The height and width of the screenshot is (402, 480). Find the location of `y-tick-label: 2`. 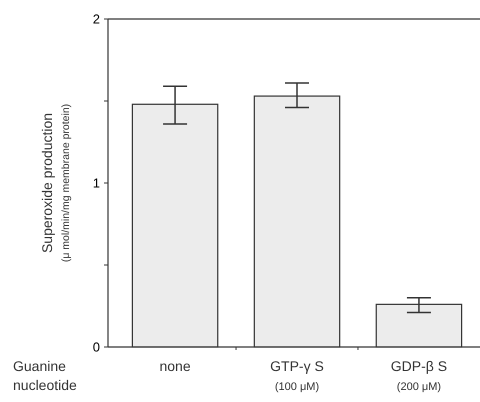

y-tick-label: 2 is located at coordinates (96, 19).